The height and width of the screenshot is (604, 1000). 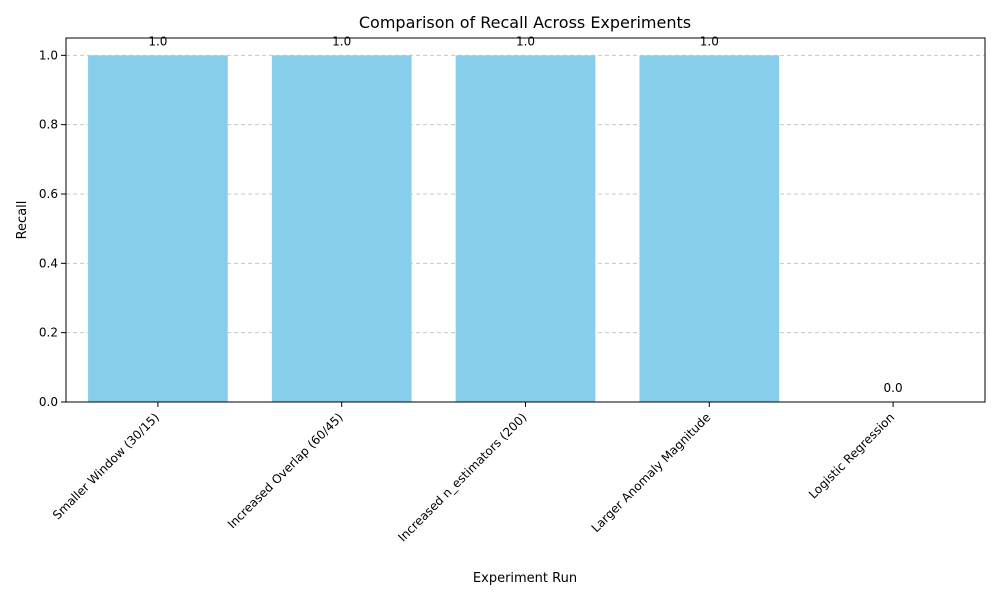 What do you see at coordinates (851, 455) in the screenshot?
I see `x-tick-label: Logistic Regression` at bounding box center [851, 455].